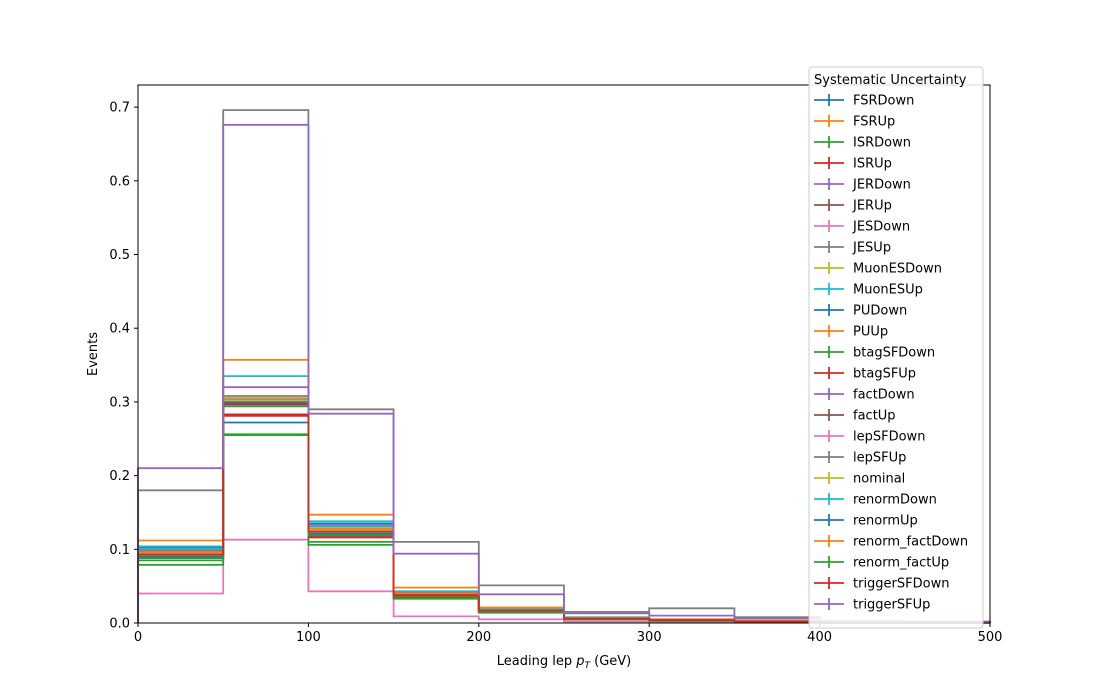 This screenshot has height=700, width=1100. Describe the element at coordinates (649, 637) in the screenshot. I see `x-tick-label: 300` at that location.